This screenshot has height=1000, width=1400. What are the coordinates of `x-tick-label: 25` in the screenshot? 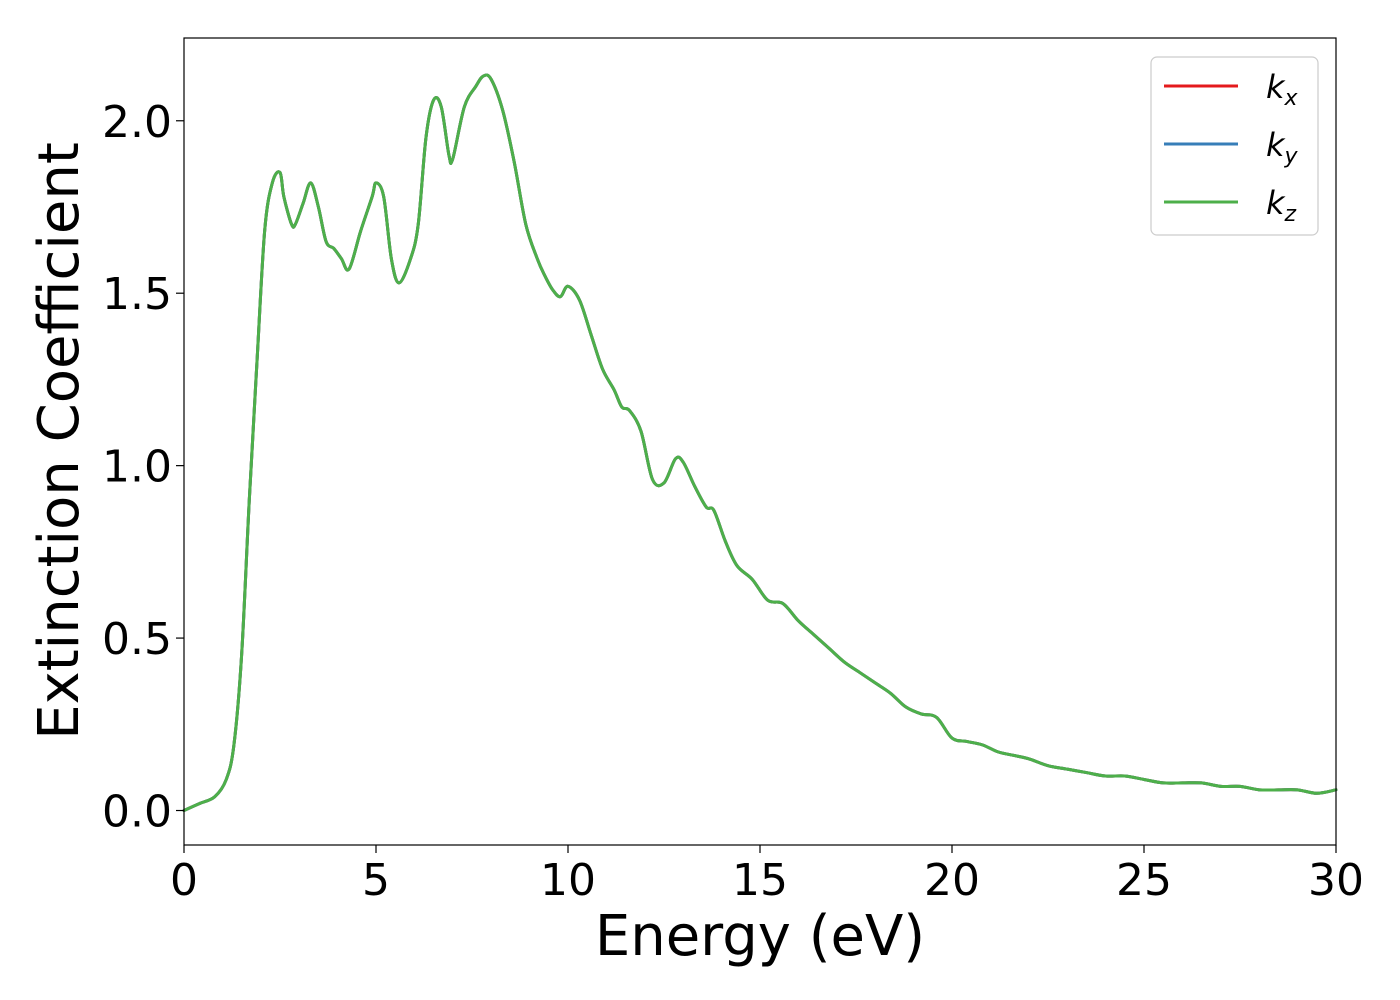 It's located at (1144, 880).